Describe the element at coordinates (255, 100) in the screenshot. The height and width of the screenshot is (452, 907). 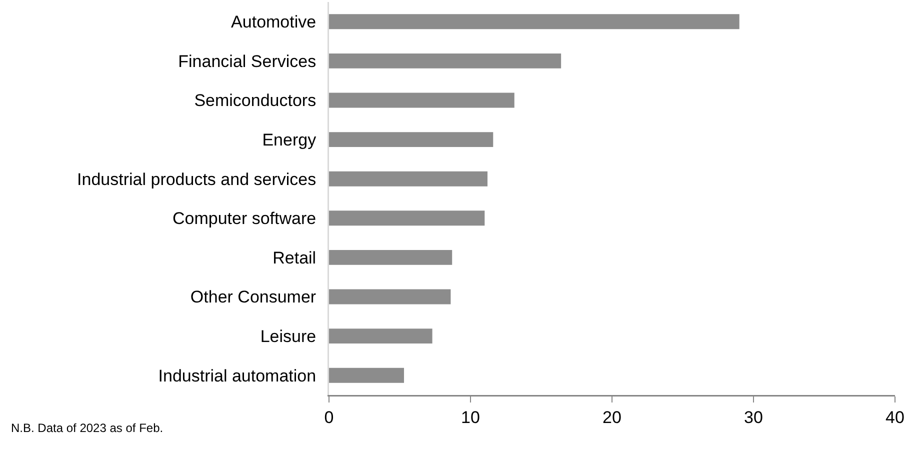
I see `y-tick-label: Semiconductors` at that location.